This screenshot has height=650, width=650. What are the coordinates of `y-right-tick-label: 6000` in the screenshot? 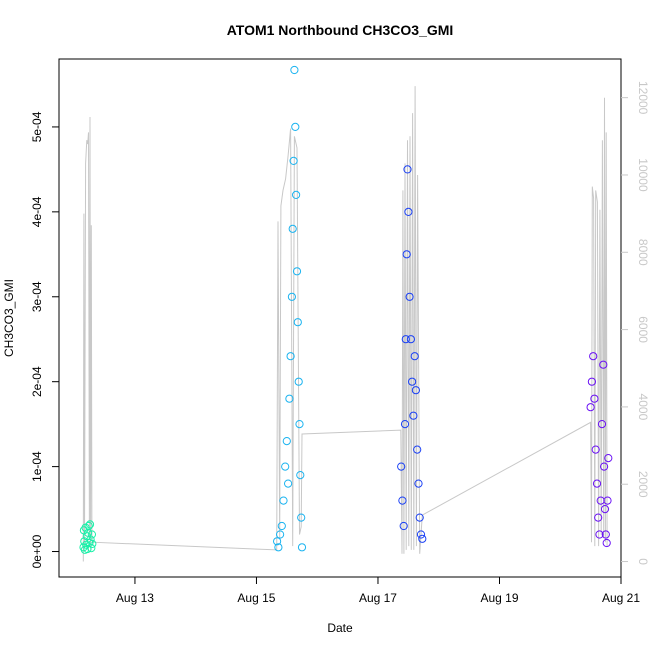 It's located at (643, 329).